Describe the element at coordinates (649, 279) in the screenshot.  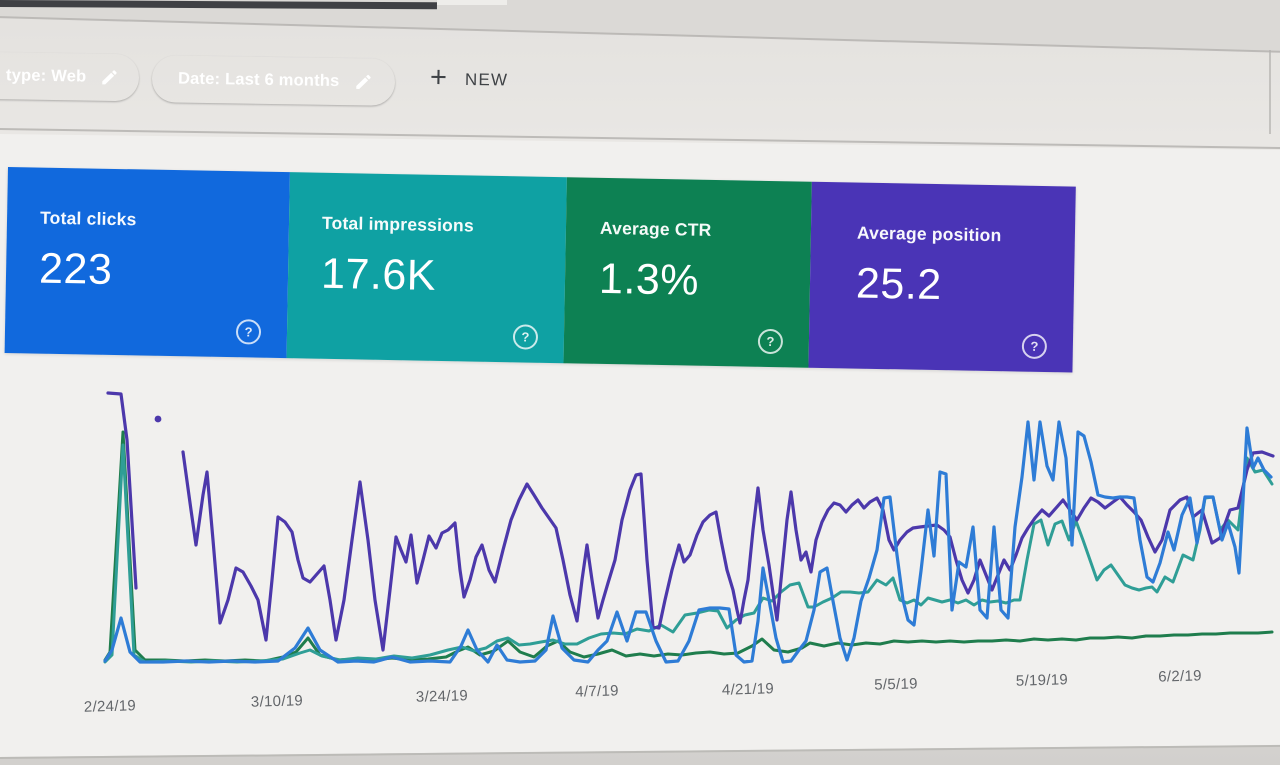
I see `metric-value: 1.3%` at that location.